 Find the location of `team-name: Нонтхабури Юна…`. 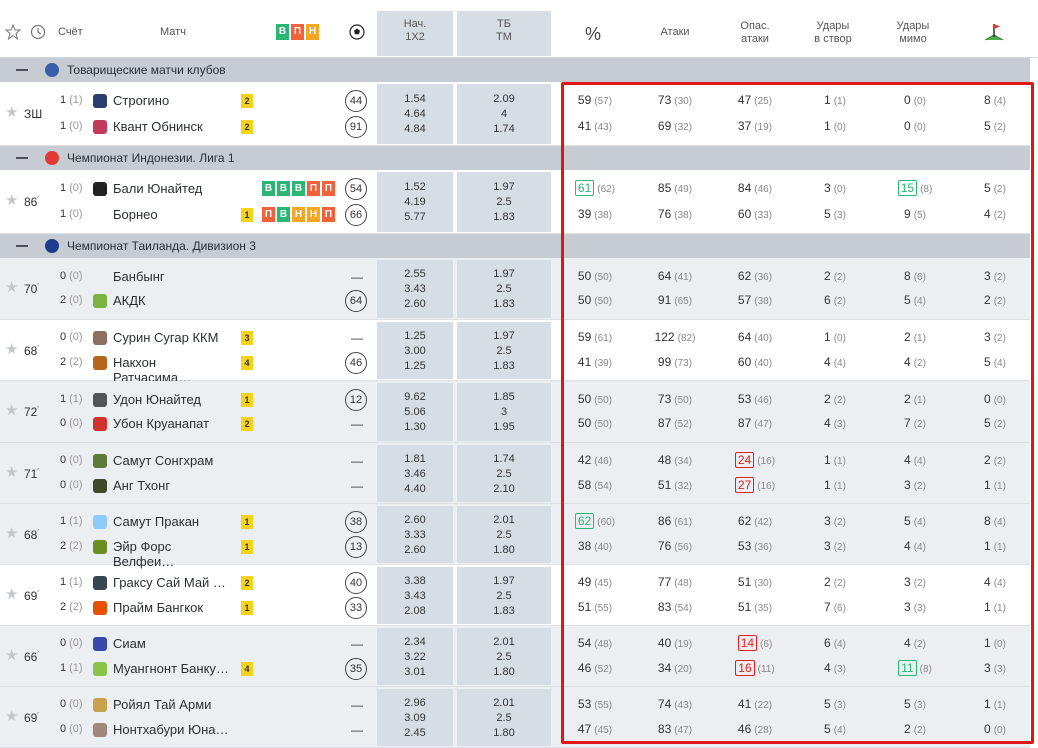

team-name: Нонтхабури Юна… is located at coordinates (171, 729).